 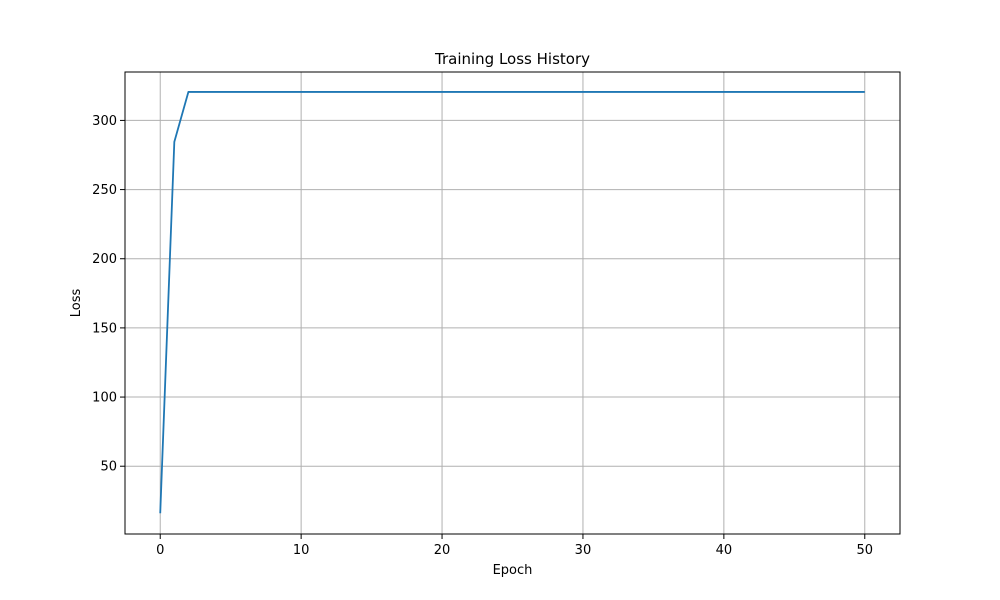 I want to click on chart-title: Training Loss History, so click(x=512, y=59).